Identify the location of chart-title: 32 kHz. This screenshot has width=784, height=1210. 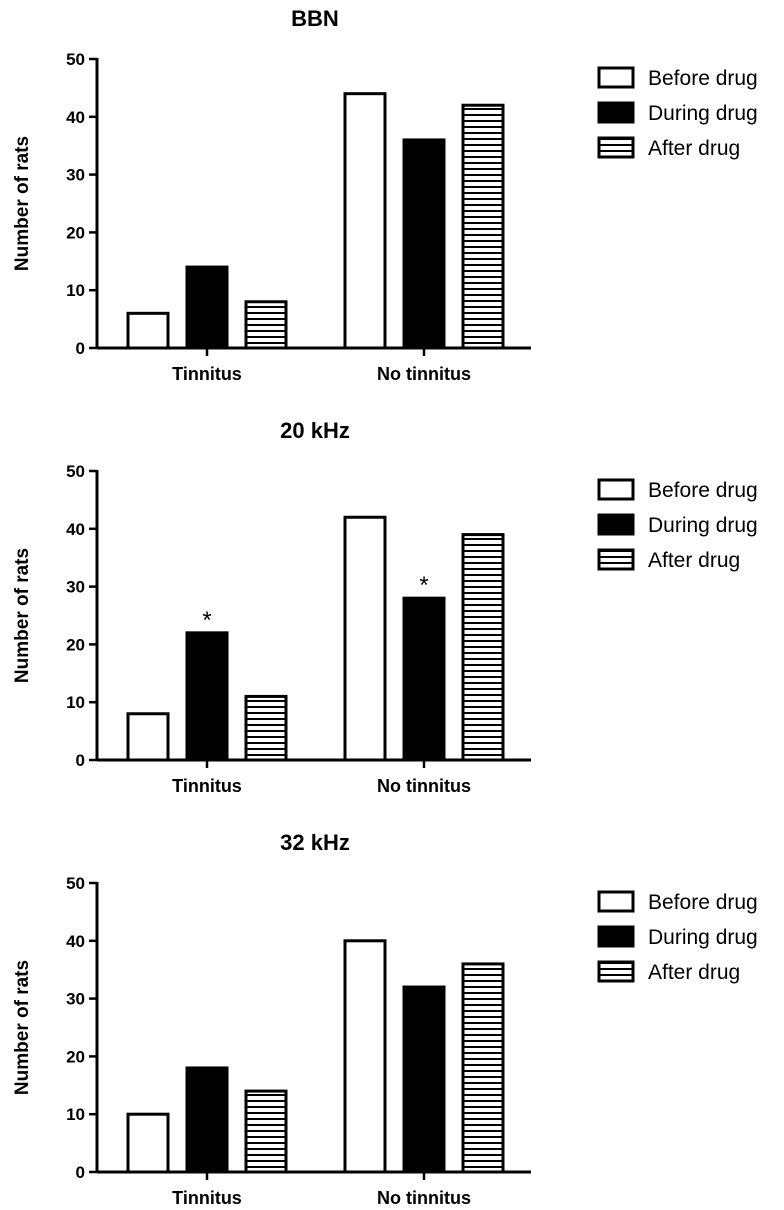
(315, 842).